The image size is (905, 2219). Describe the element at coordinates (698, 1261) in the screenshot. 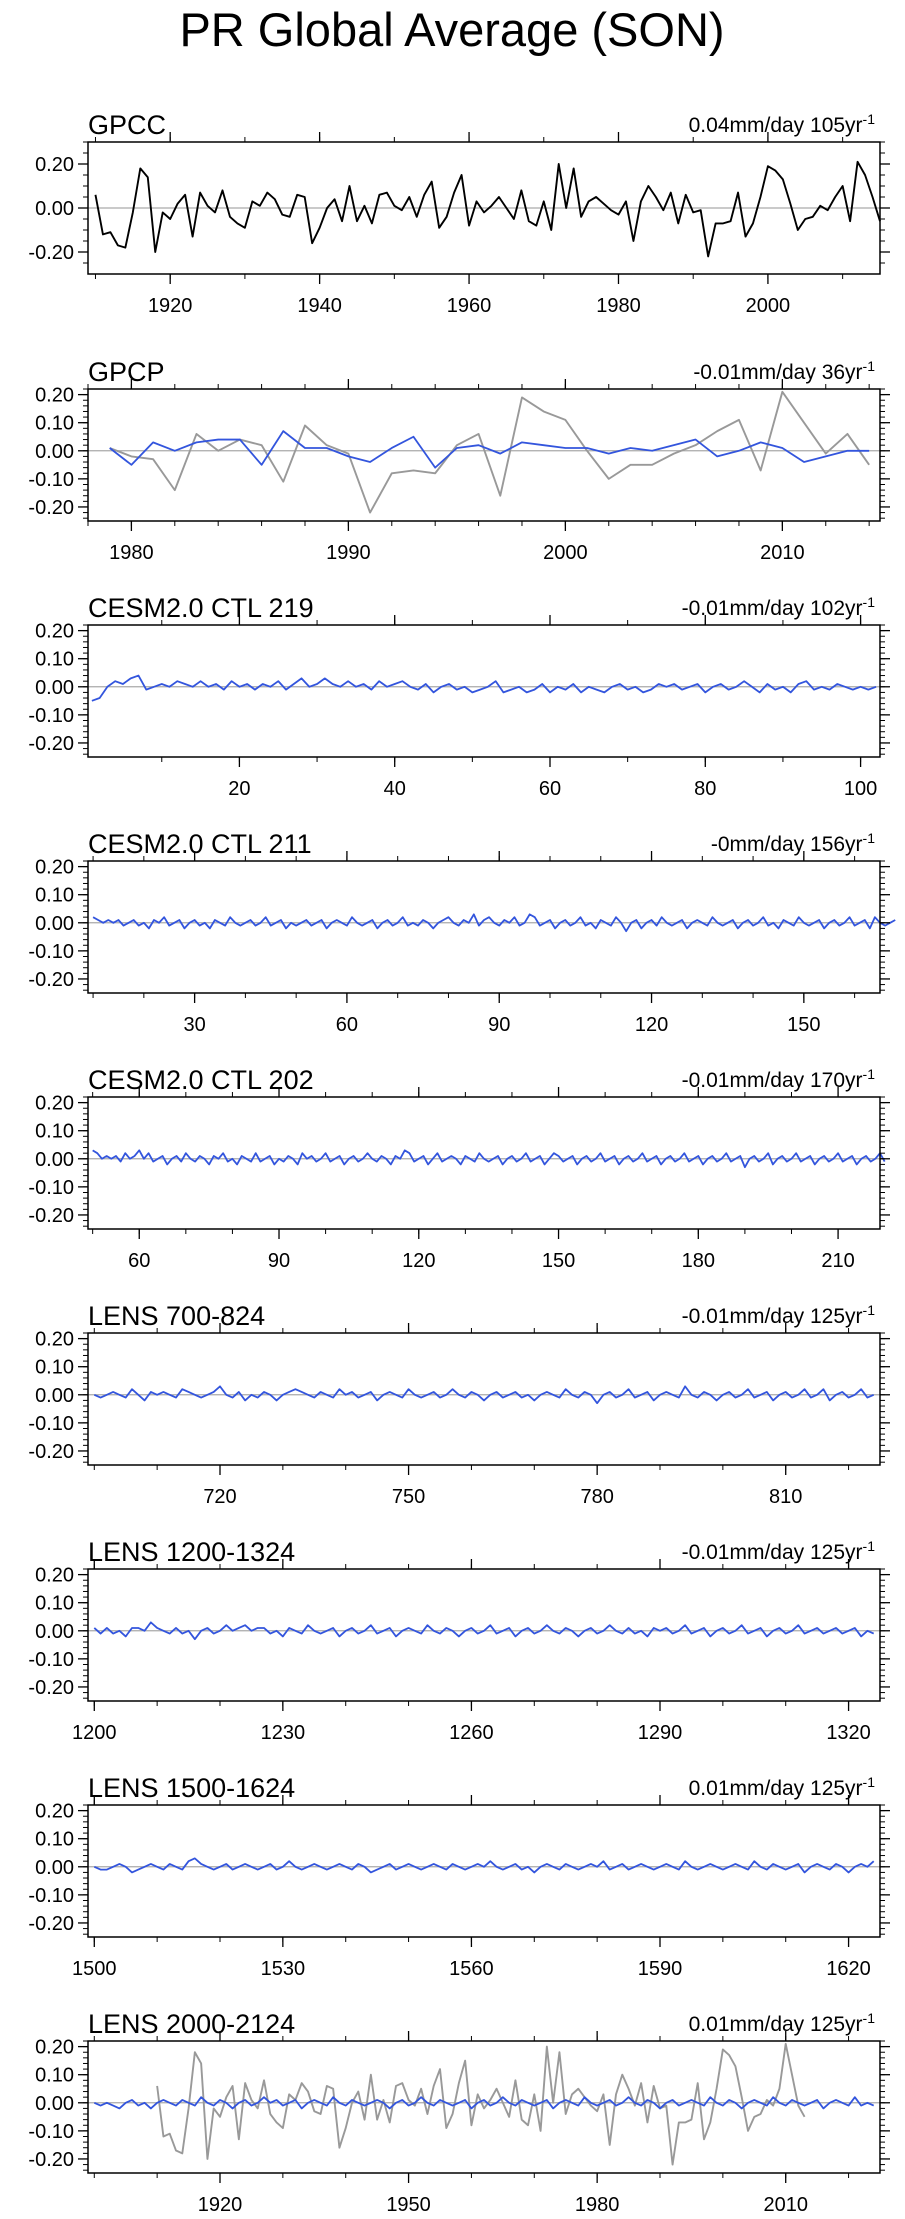

I see `x-tick-label: 180` at that location.